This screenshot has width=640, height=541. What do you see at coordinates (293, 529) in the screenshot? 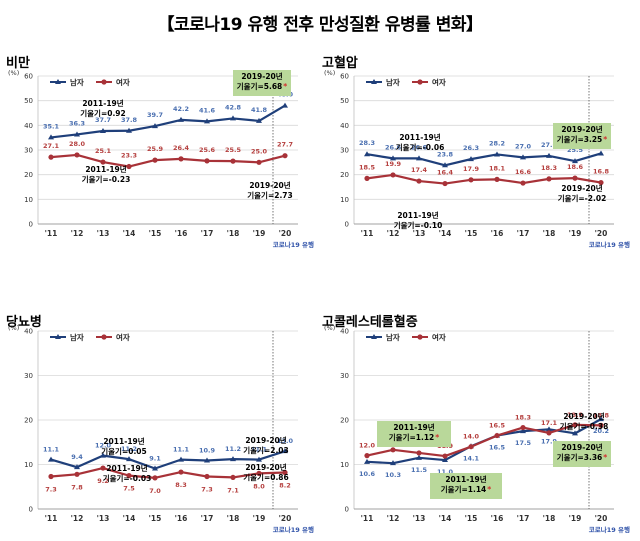
I see `covid-label: 코로나19 유행` at bounding box center [293, 529].